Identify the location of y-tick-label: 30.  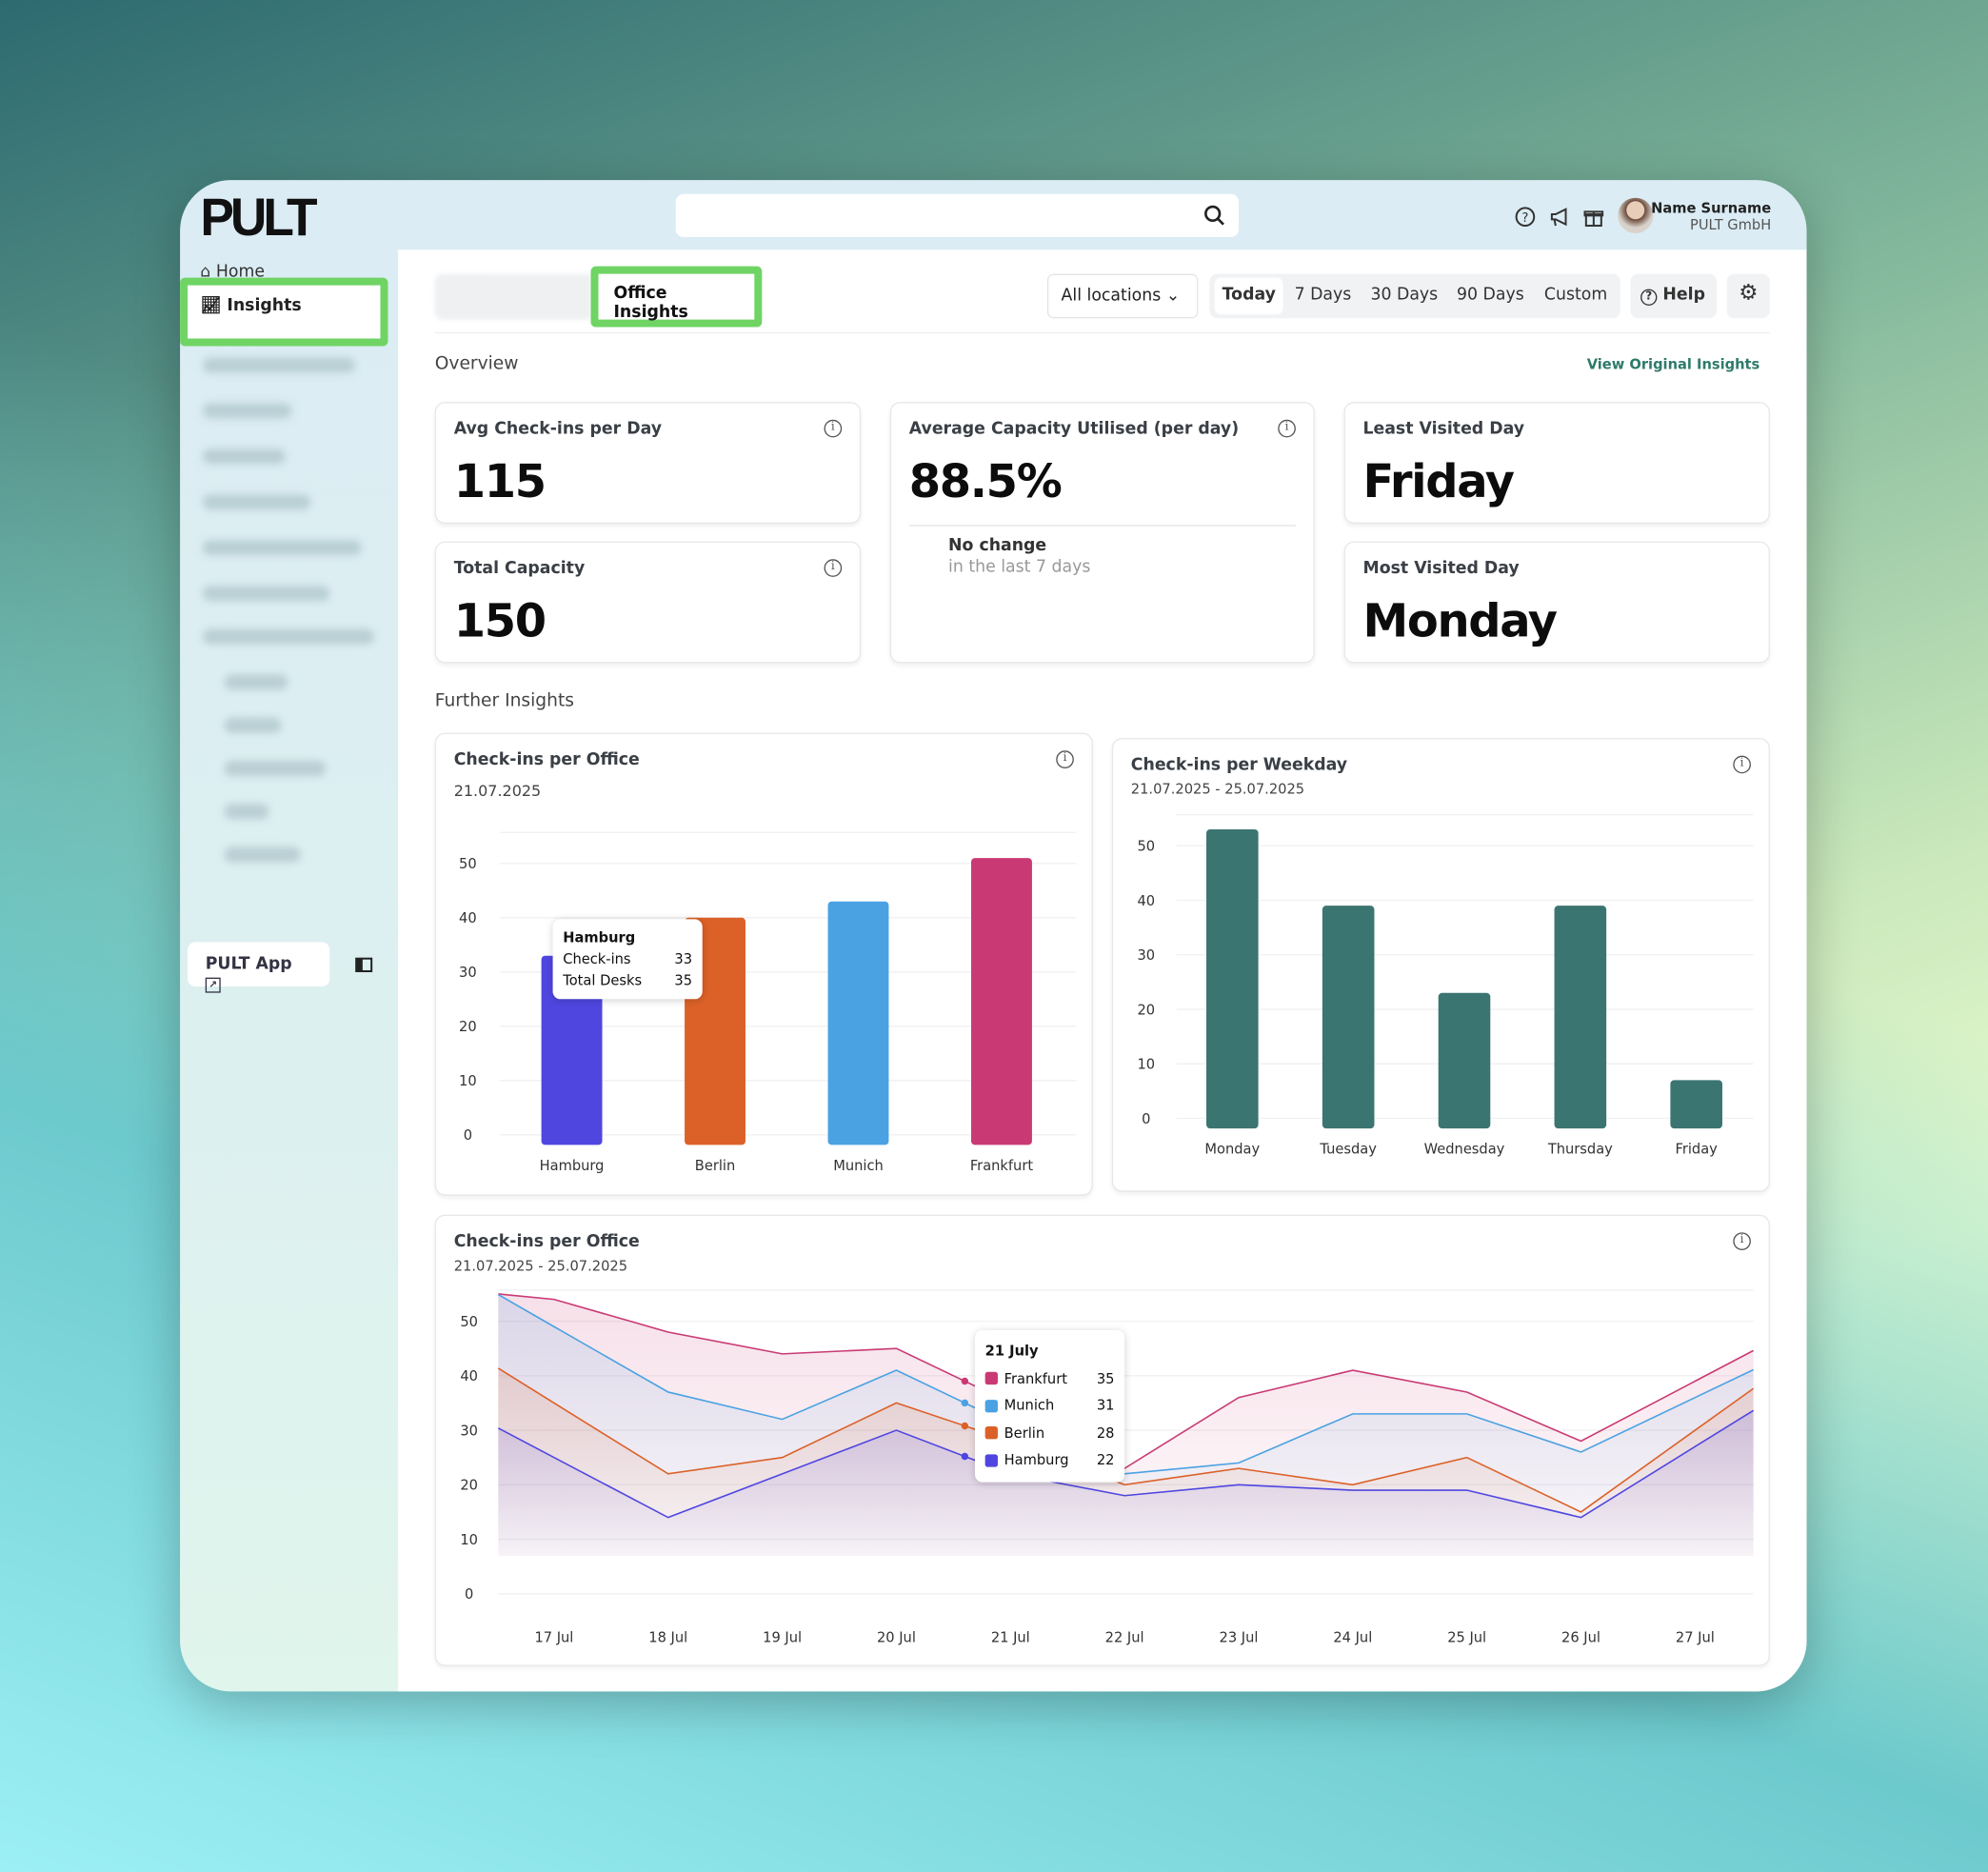
(468, 973).